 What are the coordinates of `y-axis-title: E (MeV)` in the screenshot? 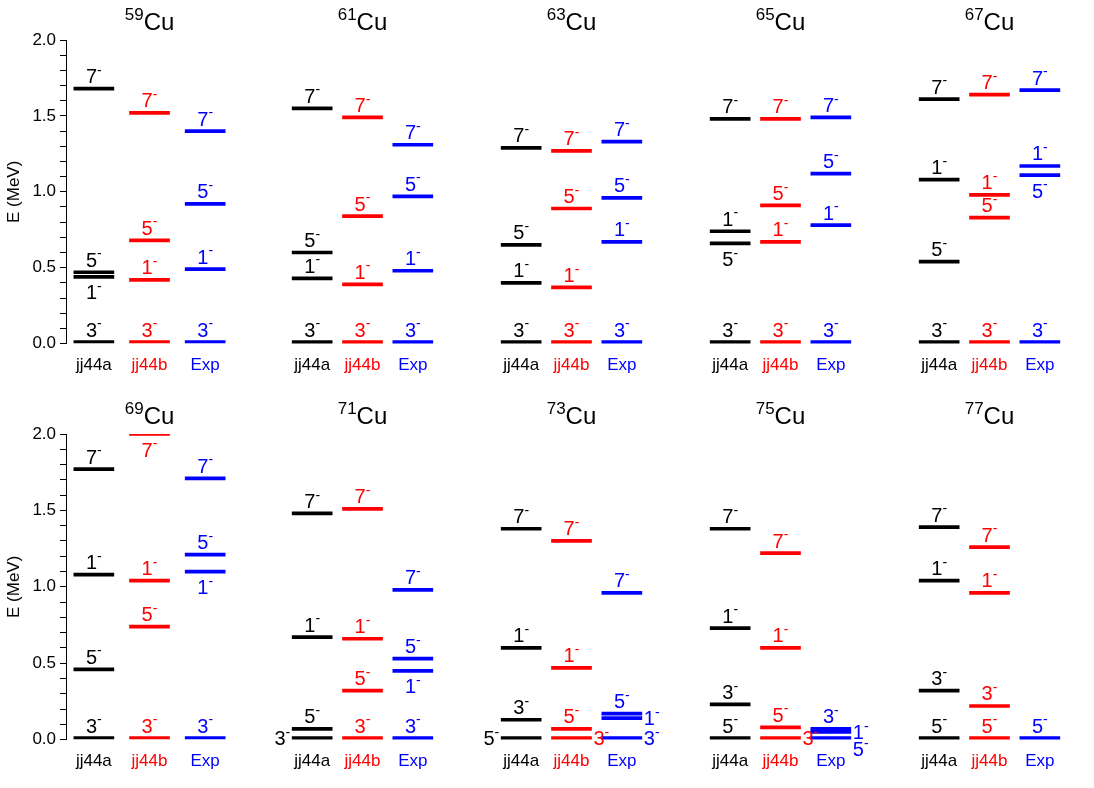 It's located at (13, 586).